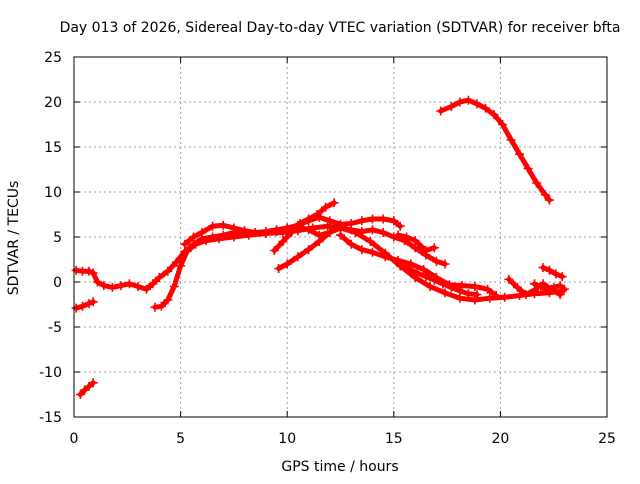 Image resolution: width=640 pixels, height=484 pixels. What do you see at coordinates (339, 467) in the screenshot?
I see `x-axis-label: GPS time / hours` at bounding box center [339, 467].